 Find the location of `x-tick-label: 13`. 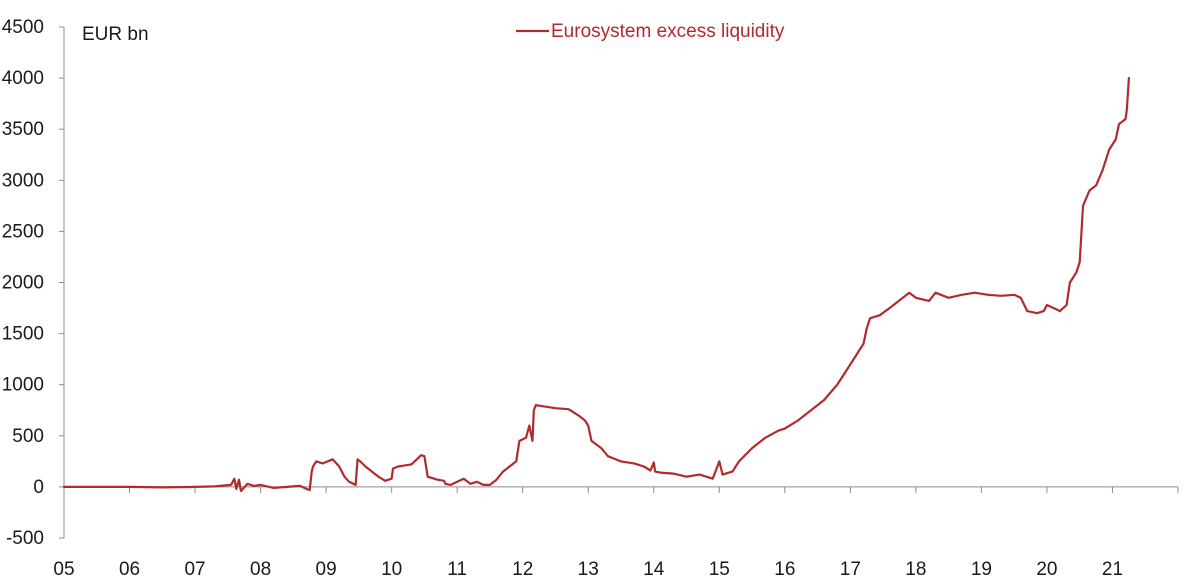

x-tick-label: 13 is located at coordinates (588, 569).